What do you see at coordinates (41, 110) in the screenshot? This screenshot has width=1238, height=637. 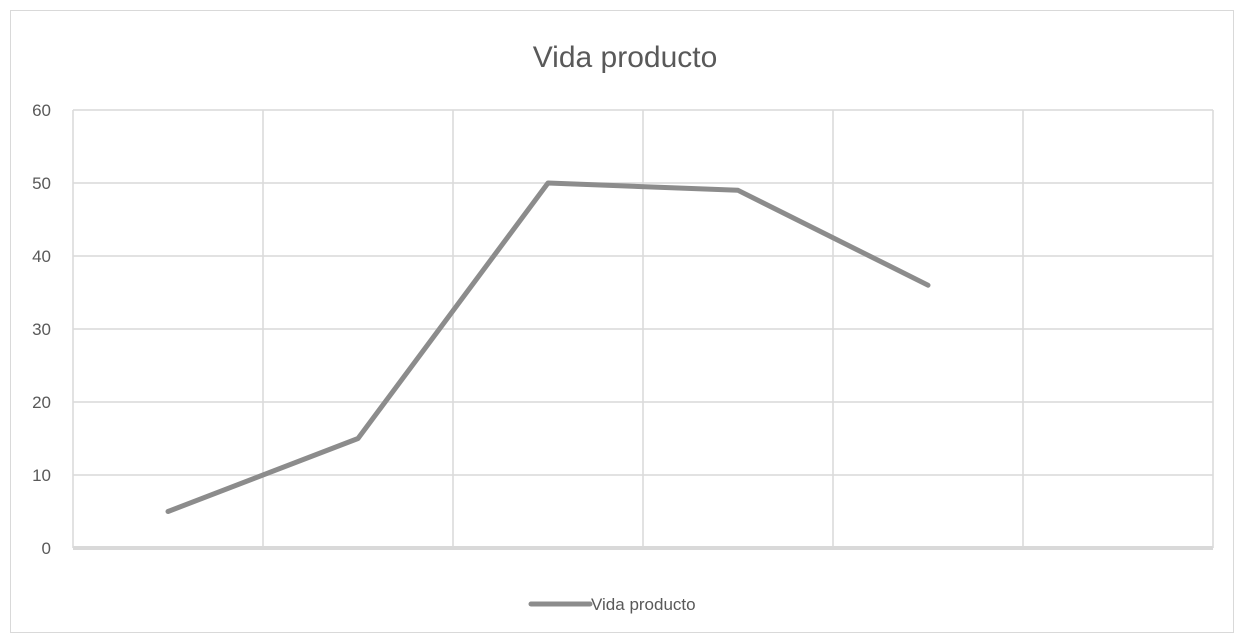 I see `y-tick-label: 60` at bounding box center [41, 110].